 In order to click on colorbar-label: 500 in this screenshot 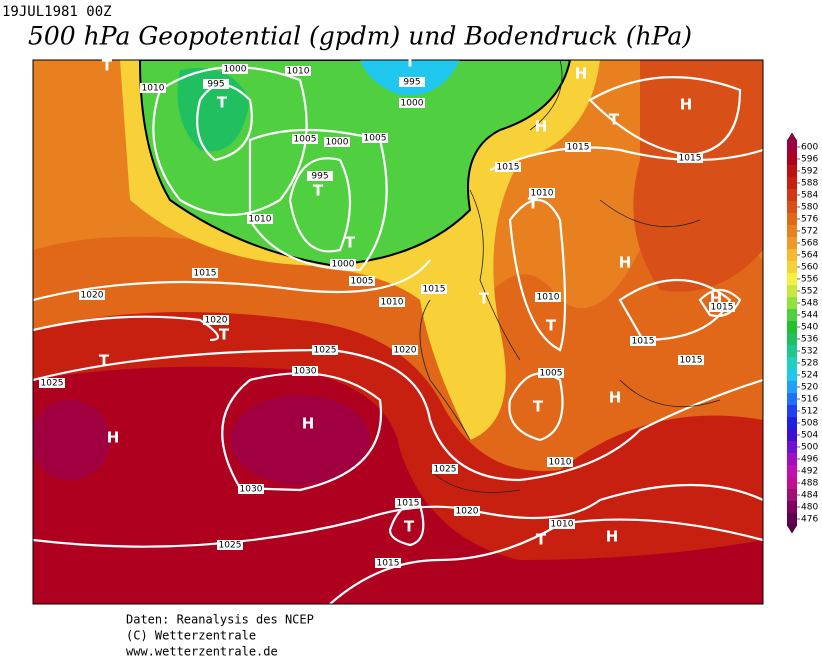, I will do `click(809, 448)`.